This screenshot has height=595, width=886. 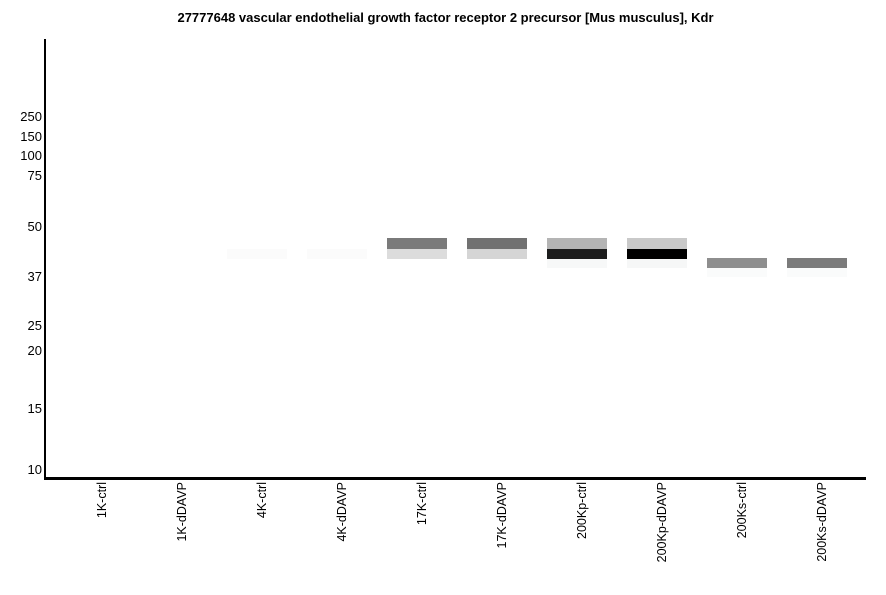 I want to click on lane-label-17K-dDAVP: 17K-dDAVP, so click(x=502, y=515).